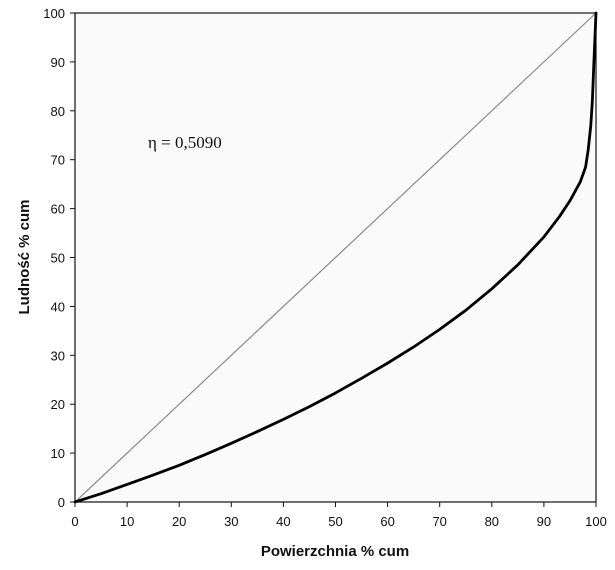 Image resolution: width=615 pixels, height=570 pixels. What do you see at coordinates (283, 521) in the screenshot?
I see `x-tick-label: 40` at bounding box center [283, 521].